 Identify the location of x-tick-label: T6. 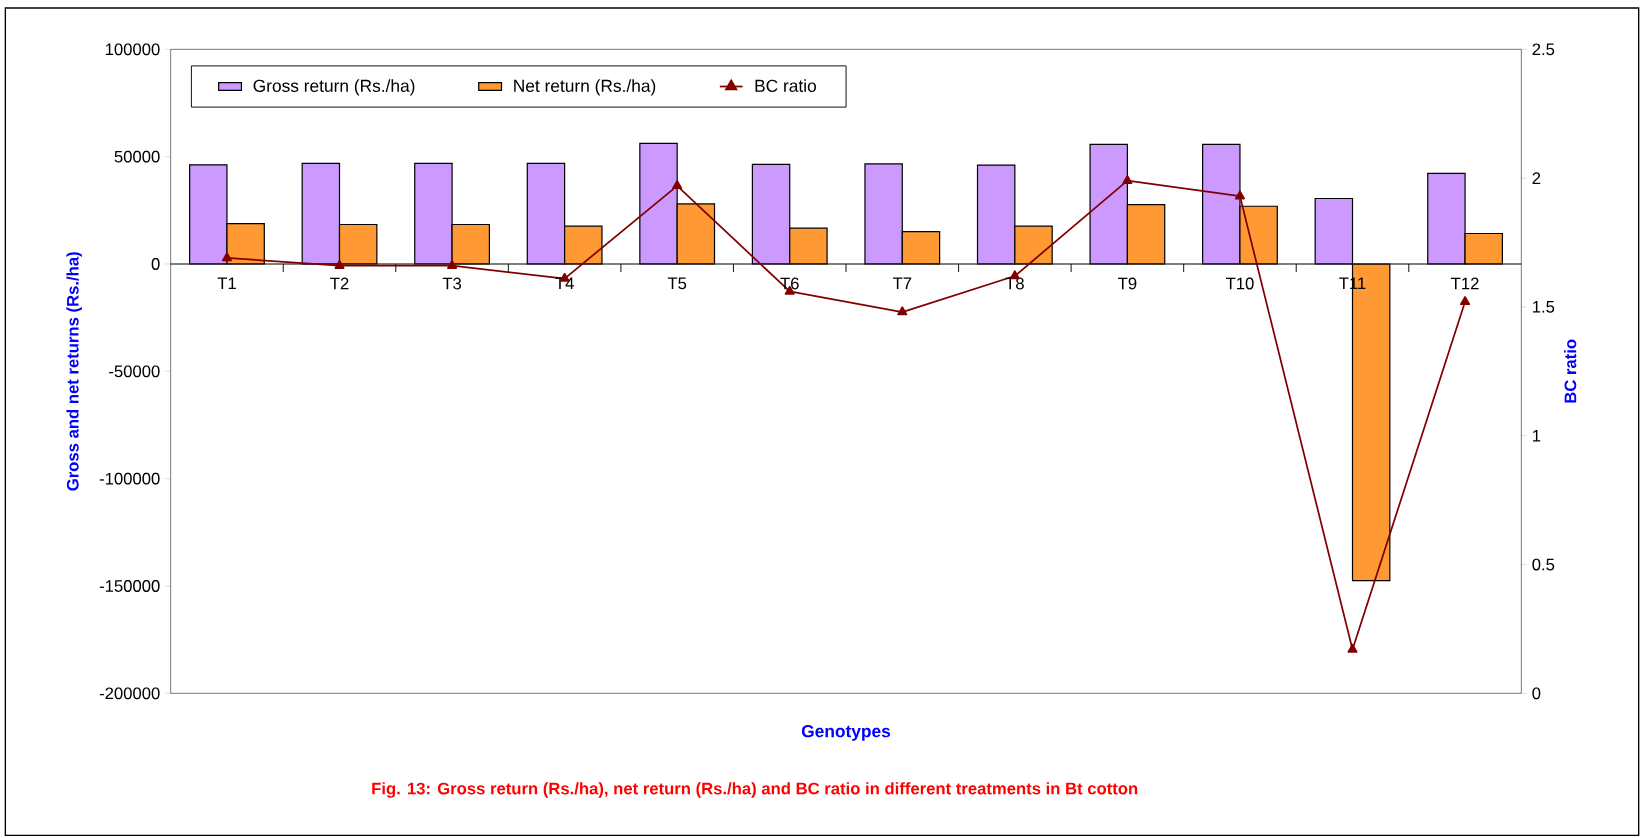
(789, 283).